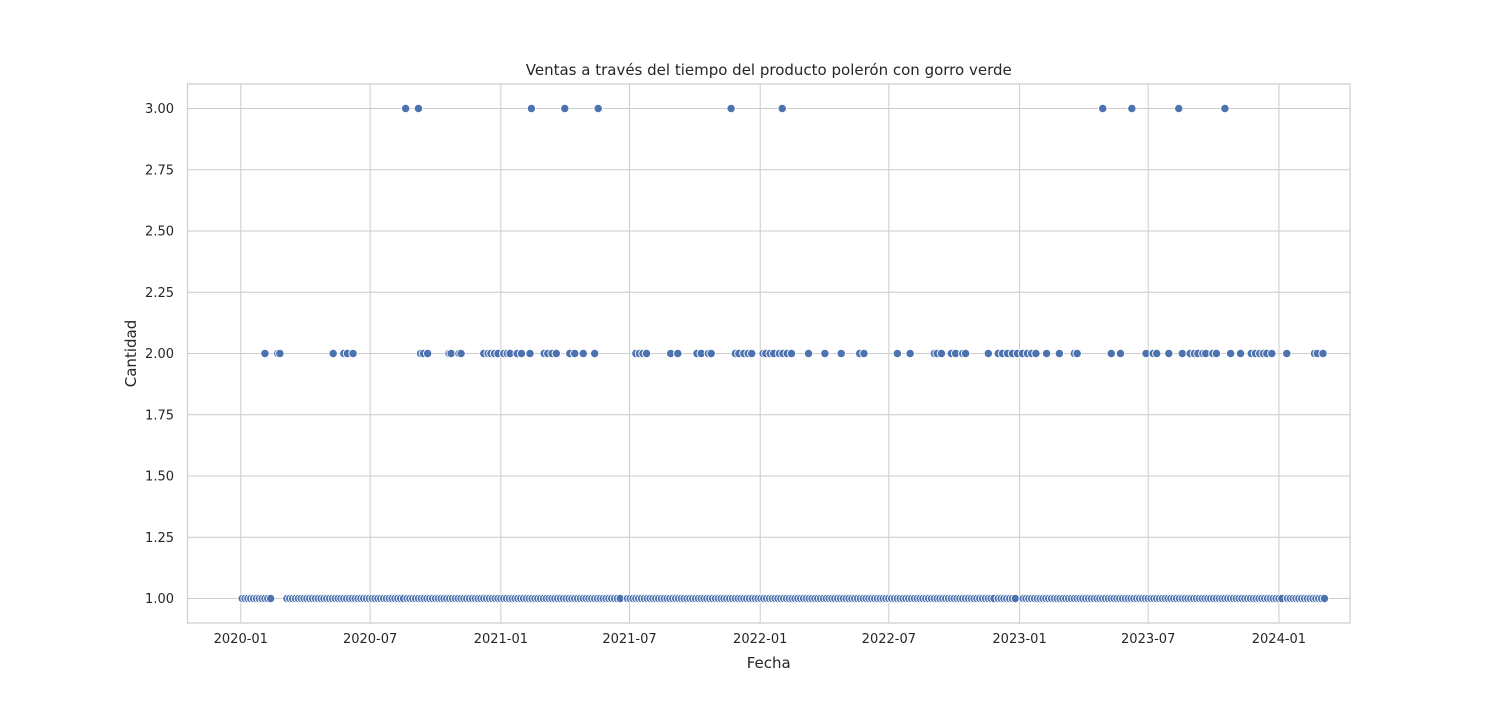 The width and height of the screenshot is (1500, 704). Describe the element at coordinates (889, 639) in the screenshot. I see `x-tick-label: 2022-07` at that location.